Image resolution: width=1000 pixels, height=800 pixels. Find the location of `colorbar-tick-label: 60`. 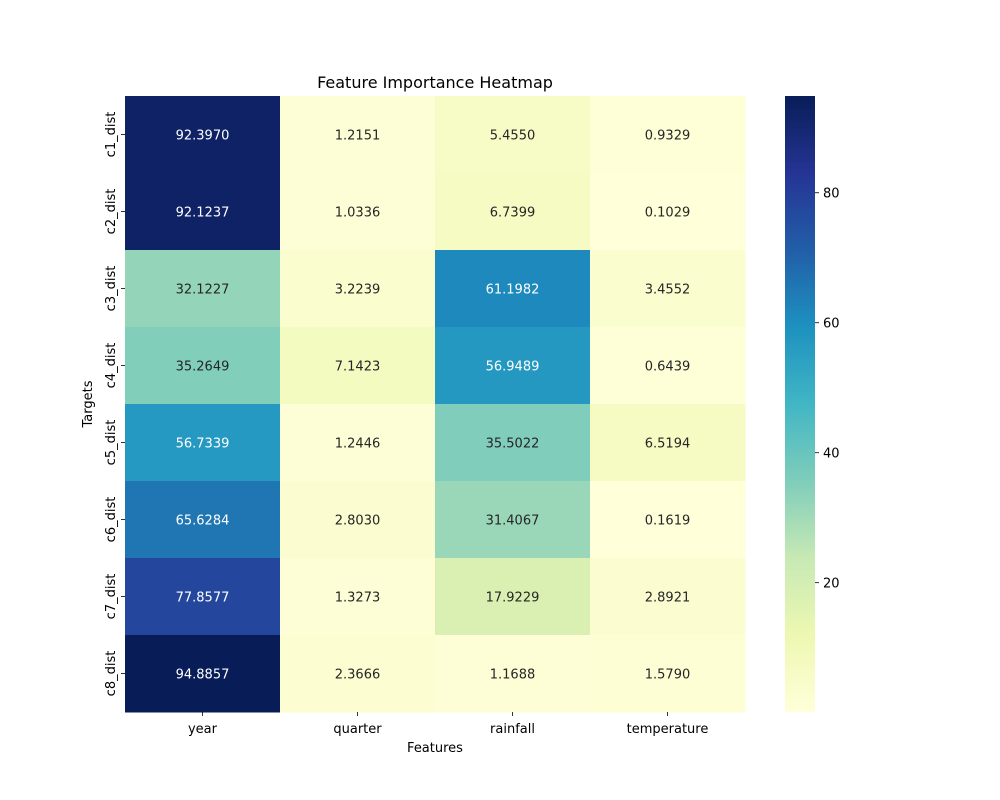

colorbar-tick-label: 60 is located at coordinates (831, 324).